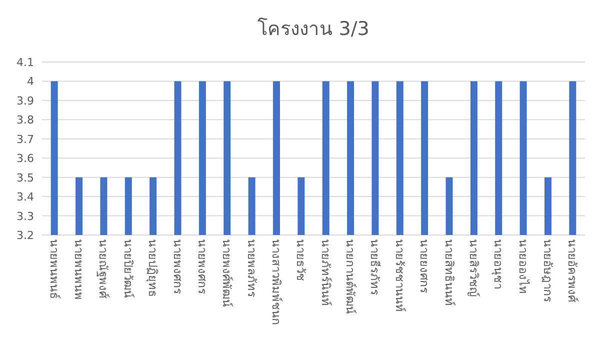 This screenshot has width=598, height=356. What do you see at coordinates (30, 81) in the screenshot?
I see `y-tick-label: 4` at bounding box center [30, 81].